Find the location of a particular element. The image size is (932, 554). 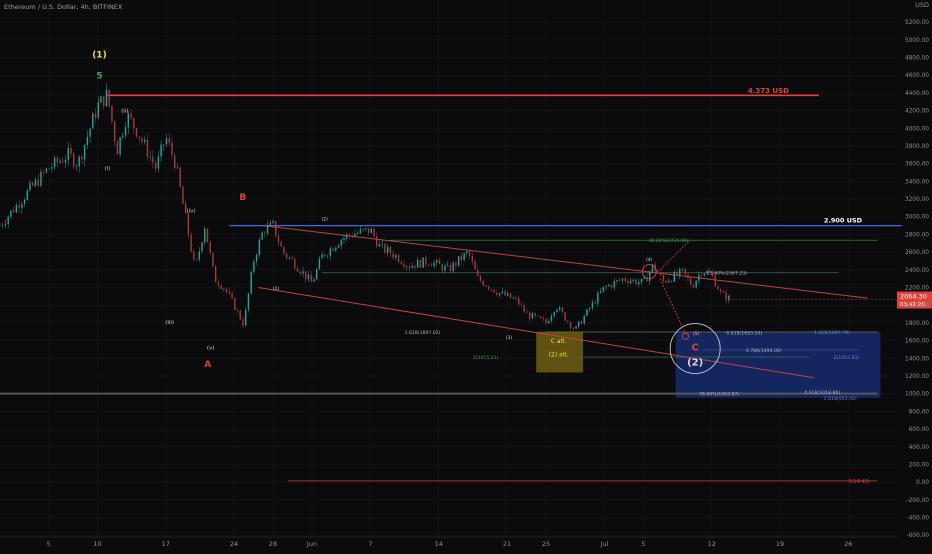

current-price-label: 2064.30 is located at coordinates (913, 297).